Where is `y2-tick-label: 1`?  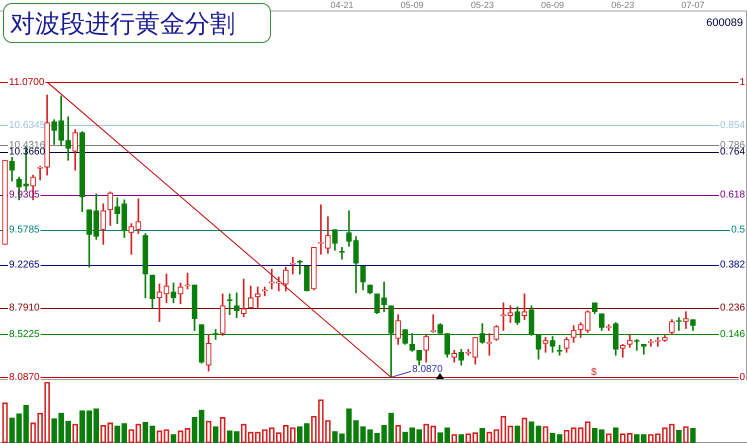
y2-tick-label: 1 is located at coordinates (742, 82).